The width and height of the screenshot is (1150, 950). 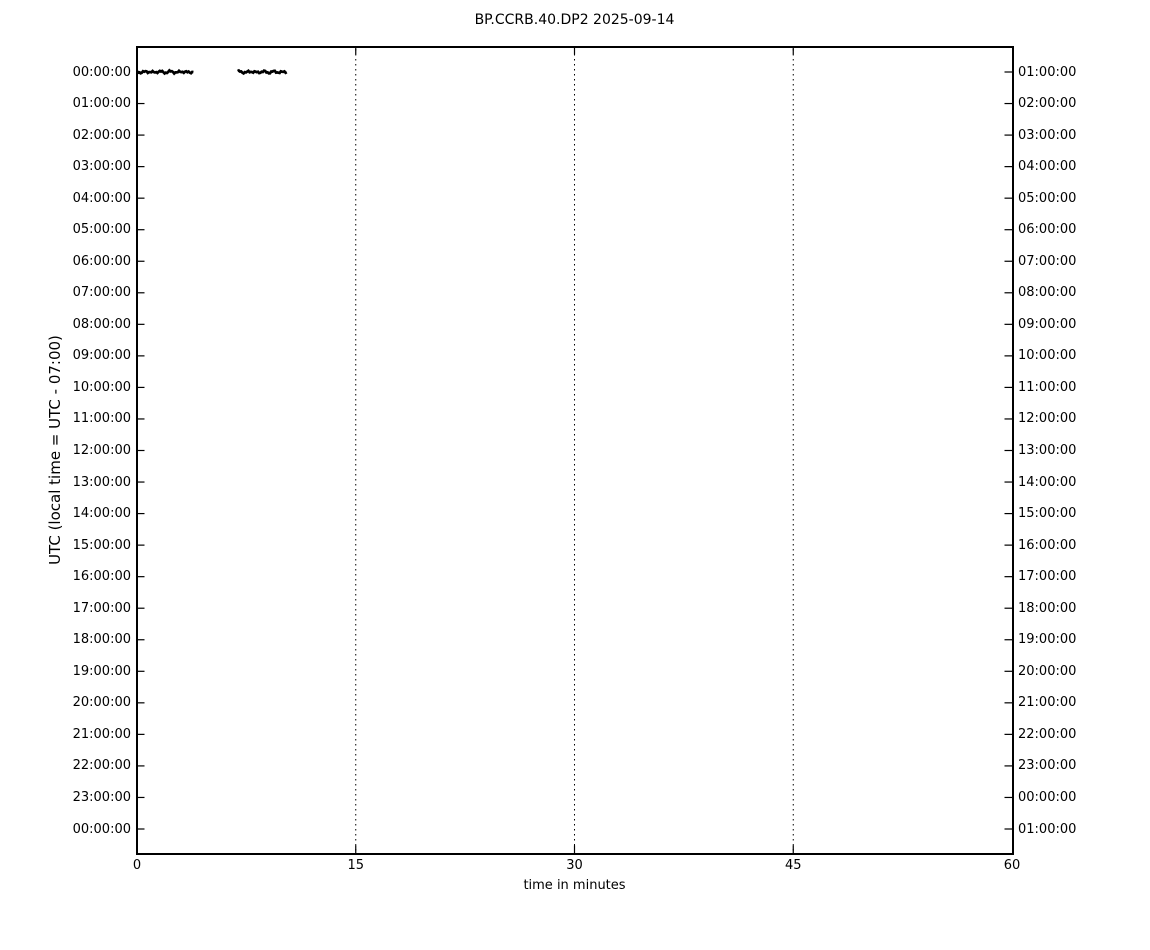 What do you see at coordinates (1047, 261) in the screenshot?
I see `right-time-label: 07:00:00` at bounding box center [1047, 261].